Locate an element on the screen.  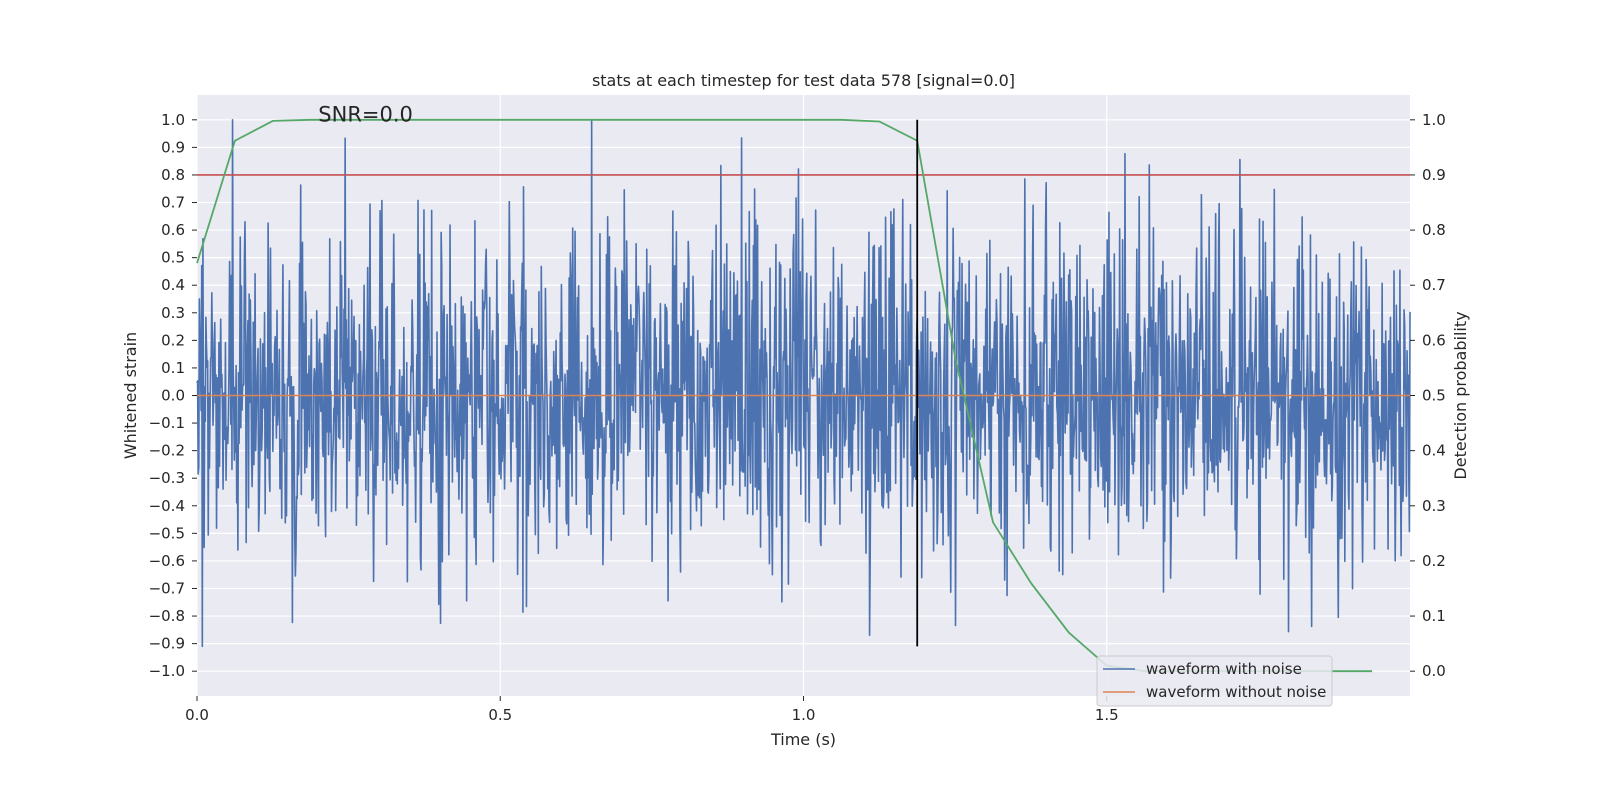
y-axis-left-label: Whitened strain is located at coordinates (130, 395).